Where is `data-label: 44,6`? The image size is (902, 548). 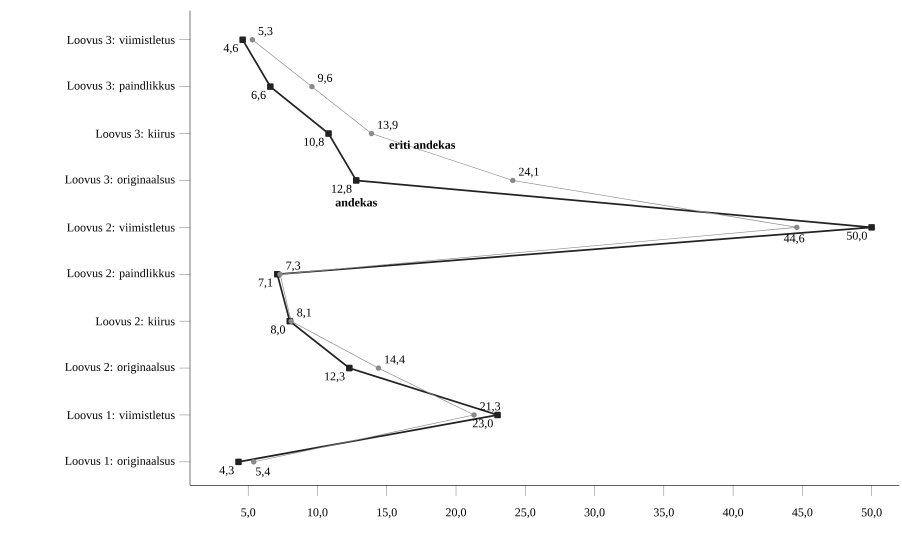 data-label: 44,6 is located at coordinates (794, 239).